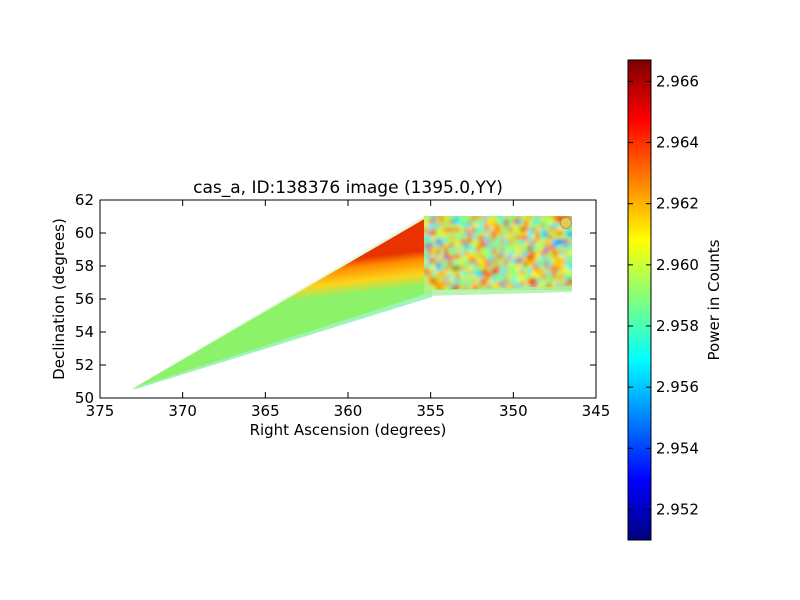 The height and width of the screenshot is (600, 800). What do you see at coordinates (566, 223) in the screenshot?
I see `corner-marker` at bounding box center [566, 223].